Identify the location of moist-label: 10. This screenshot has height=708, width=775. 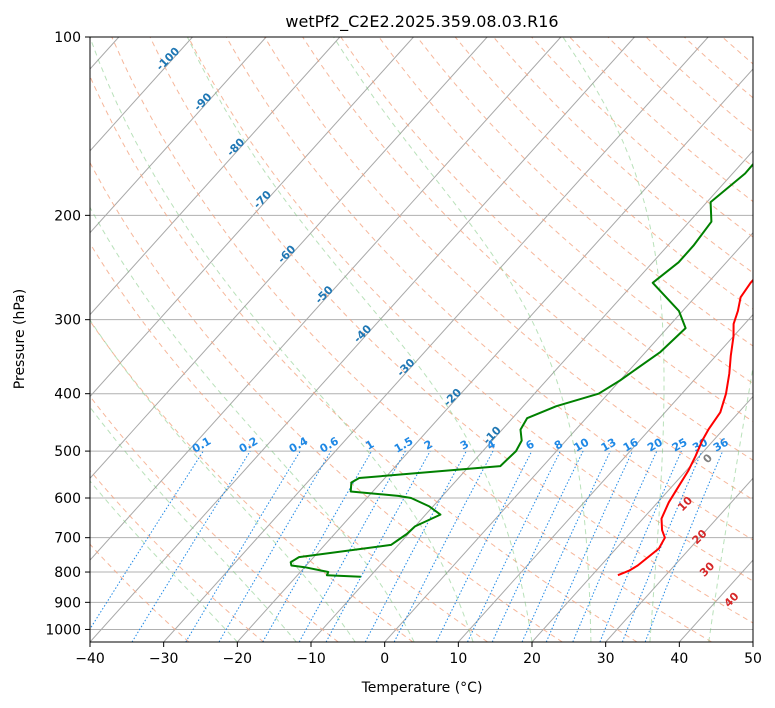
(685, 504).